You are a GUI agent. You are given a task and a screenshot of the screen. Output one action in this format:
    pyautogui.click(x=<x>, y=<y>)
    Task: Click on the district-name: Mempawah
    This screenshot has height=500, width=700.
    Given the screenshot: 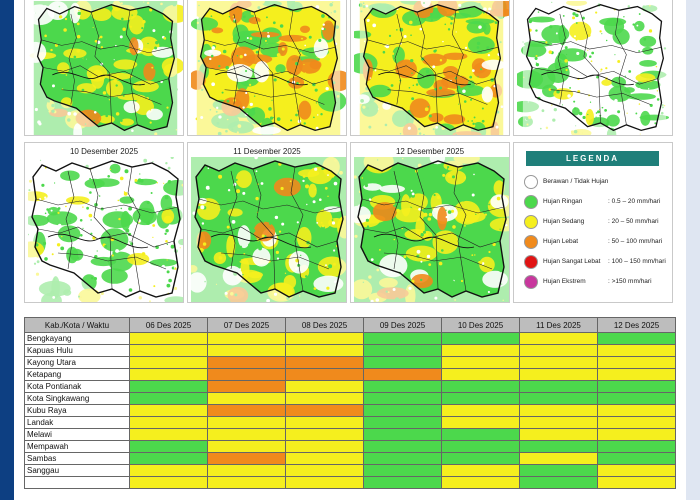 What is the action you would take?
    pyautogui.click(x=77, y=446)
    